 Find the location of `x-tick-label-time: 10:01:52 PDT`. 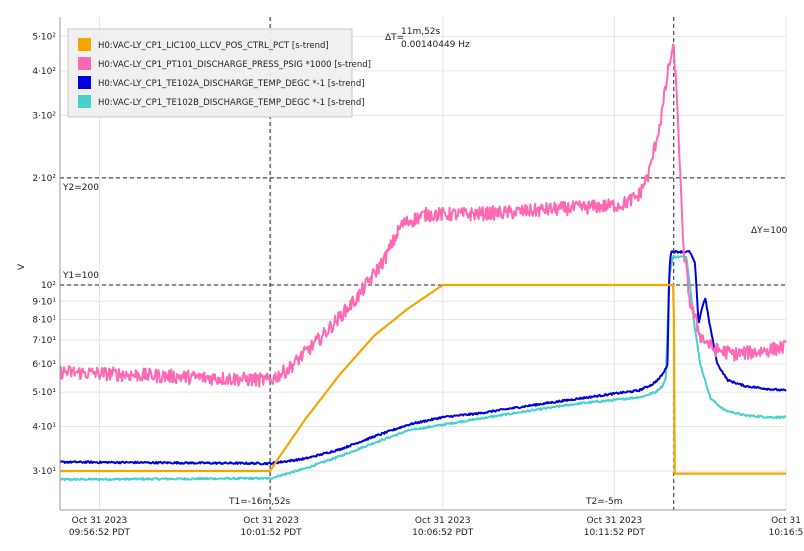

x-tick-label-time: 10:01:52 PDT is located at coordinates (272, 533).